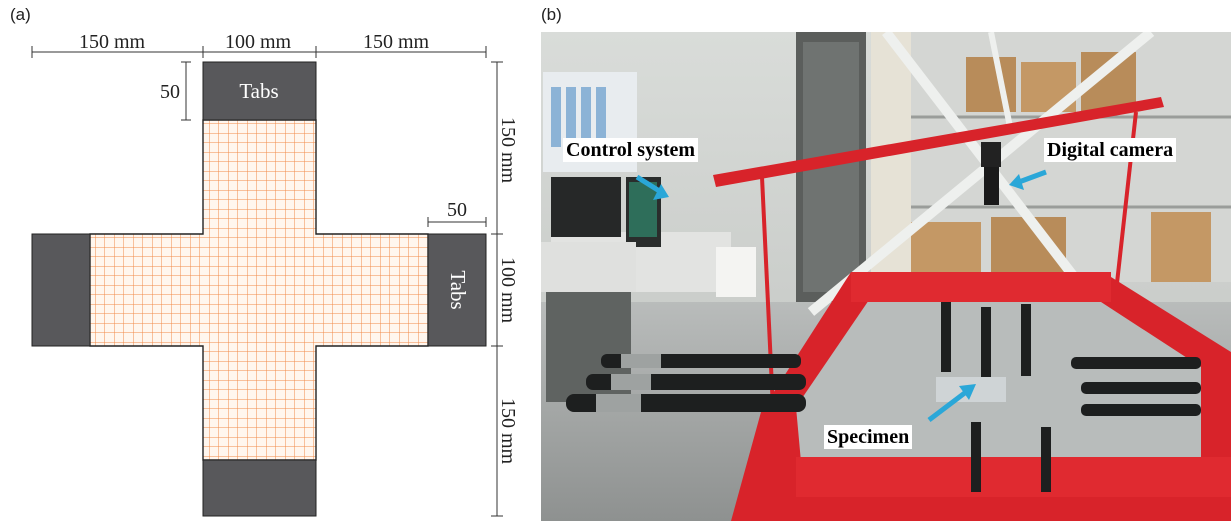 The height and width of the screenshot is (521, 1231). What do you see at coordinates (20, 14) in the screenshot?
I see `panel-a-label: (a)` at bounding box center [20, 14].